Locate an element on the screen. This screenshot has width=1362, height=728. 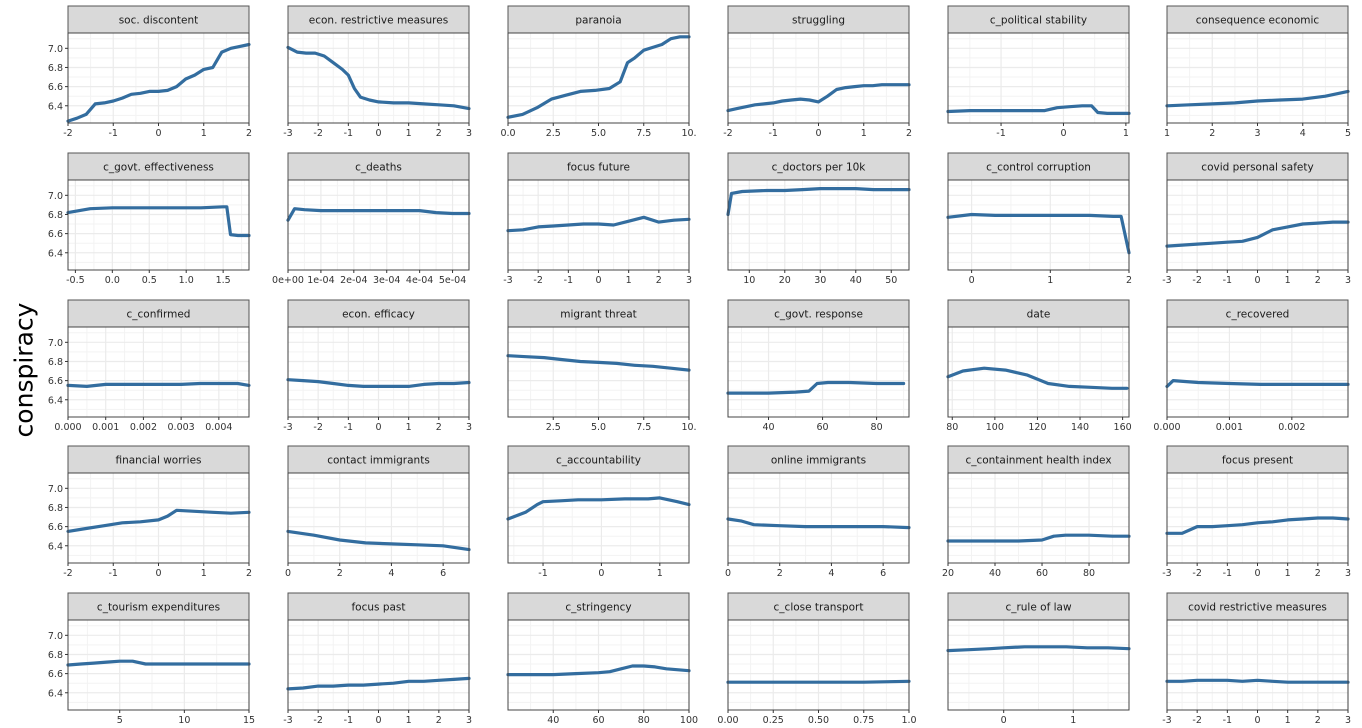
x-tick-label: 160 is located at coordinates (1123, 427).